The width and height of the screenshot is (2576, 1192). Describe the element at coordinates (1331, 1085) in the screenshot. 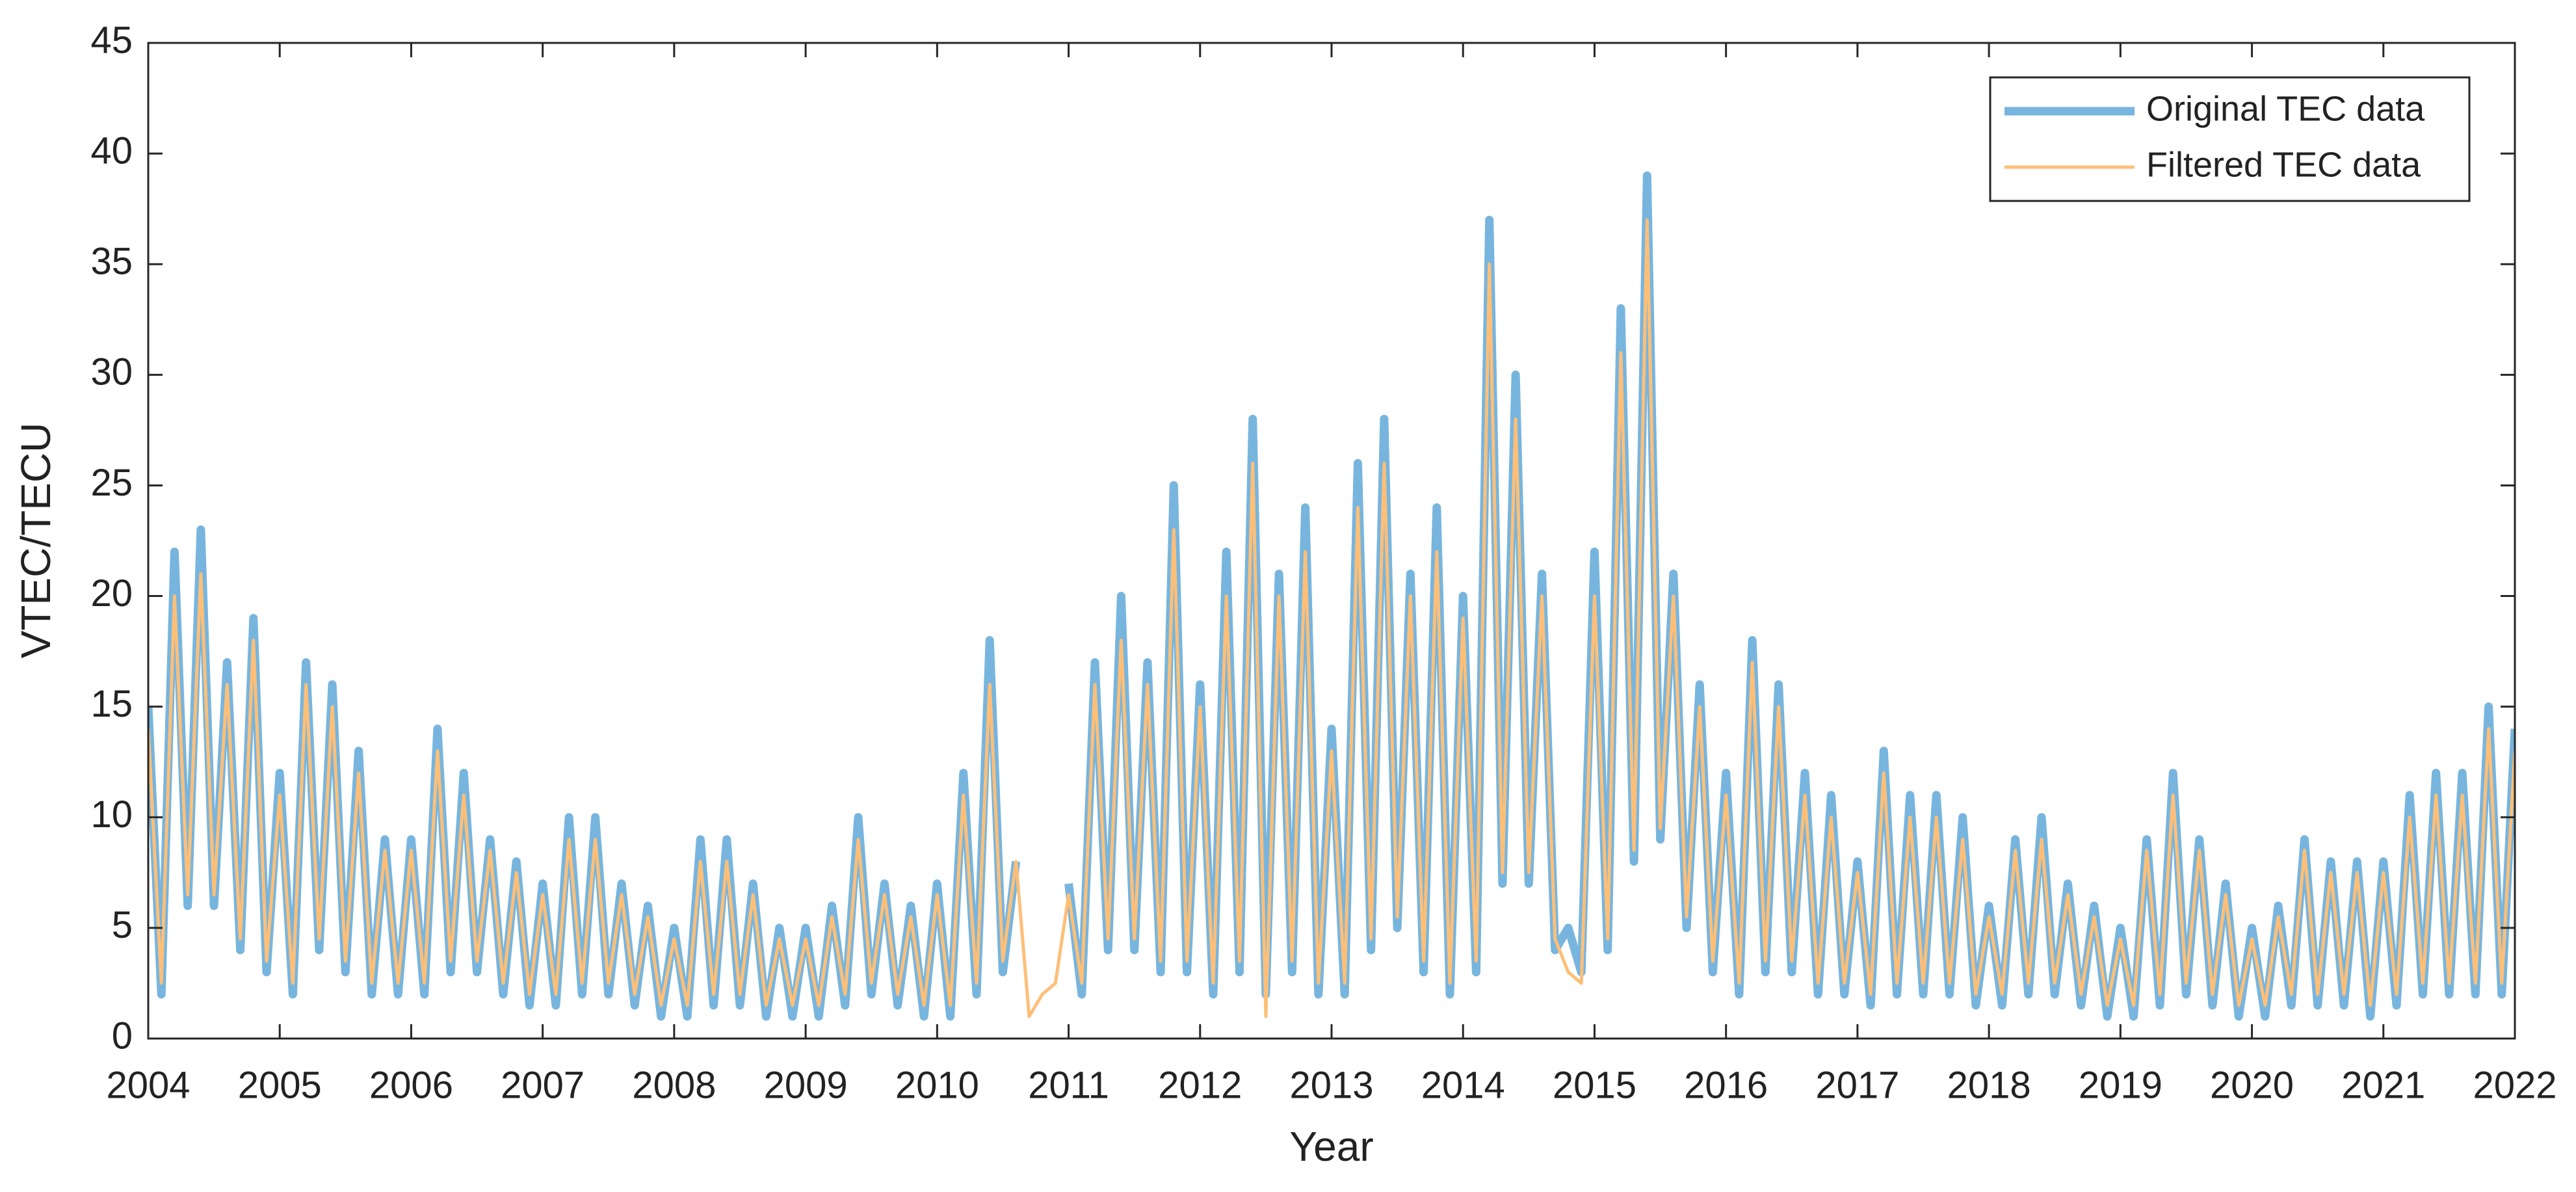

I see `x-tick-label: 2013` at that location.